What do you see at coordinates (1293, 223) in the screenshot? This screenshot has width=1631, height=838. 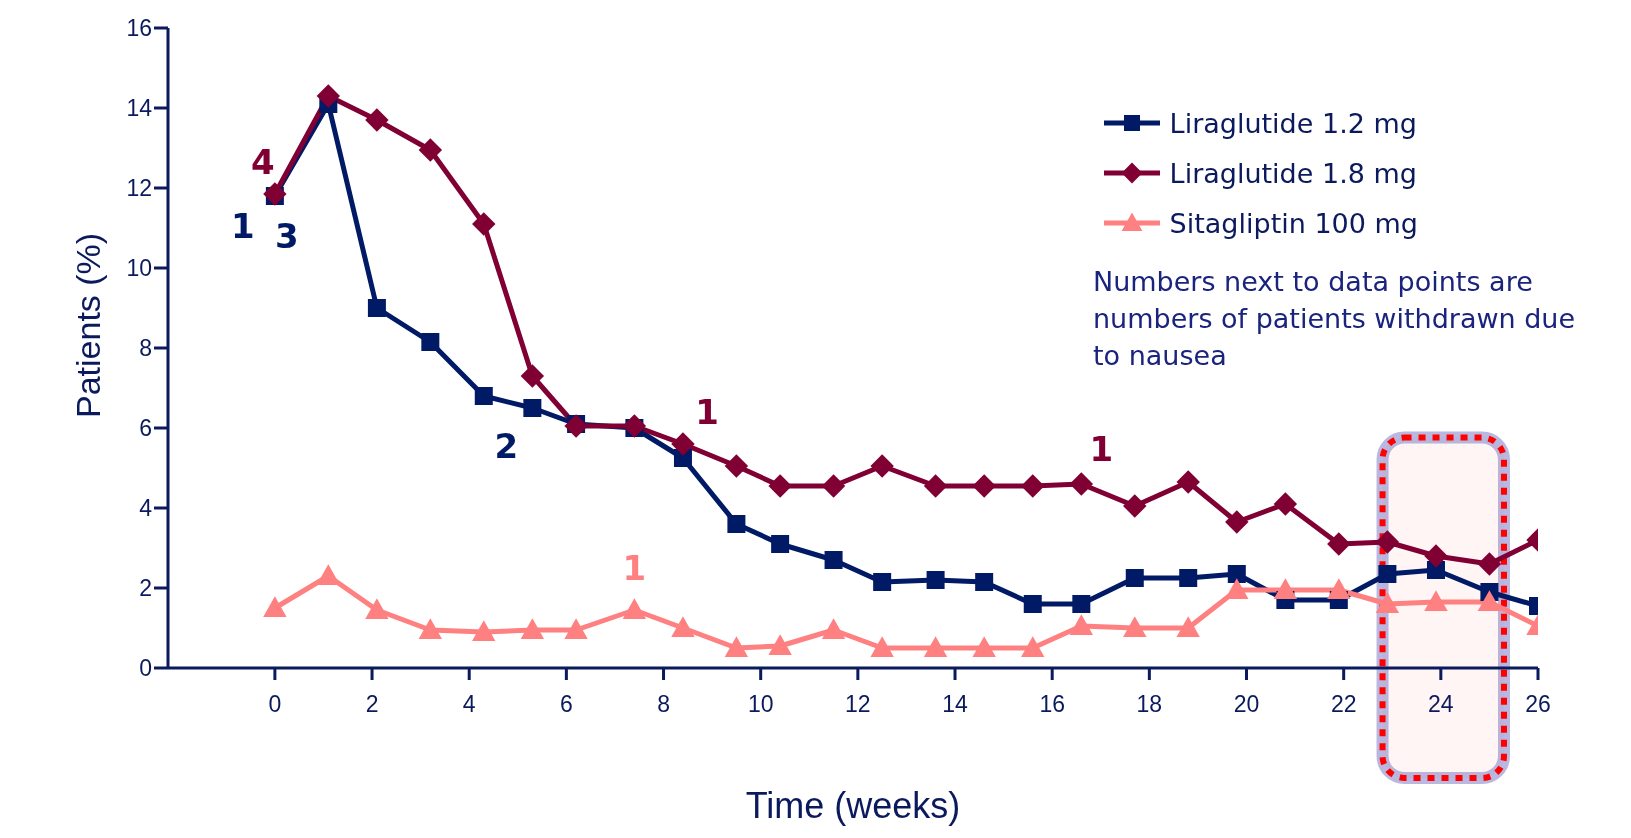 I see `legend-label: Sitagliptin 100 mg` at bounding box center [1293, 223].